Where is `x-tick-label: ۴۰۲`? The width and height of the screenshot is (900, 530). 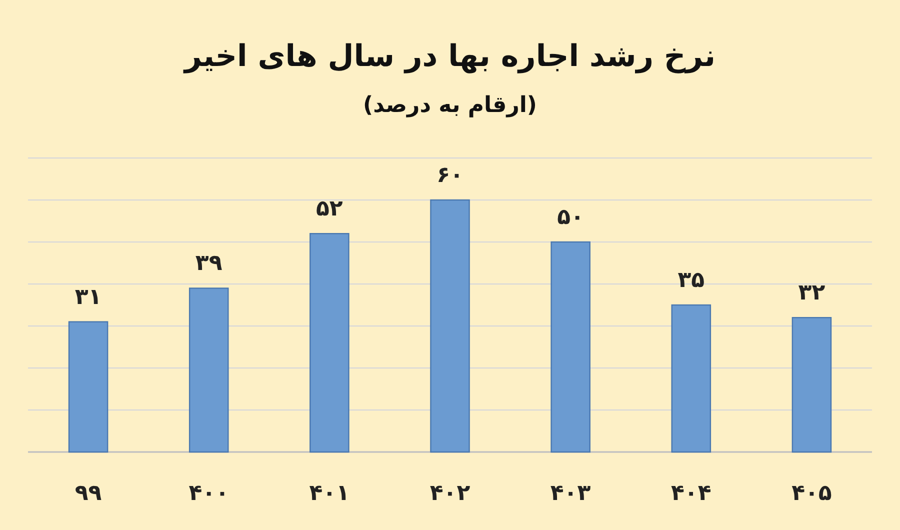 x-tick-label: ۴۰۲ is located at coordinates (450, 493).